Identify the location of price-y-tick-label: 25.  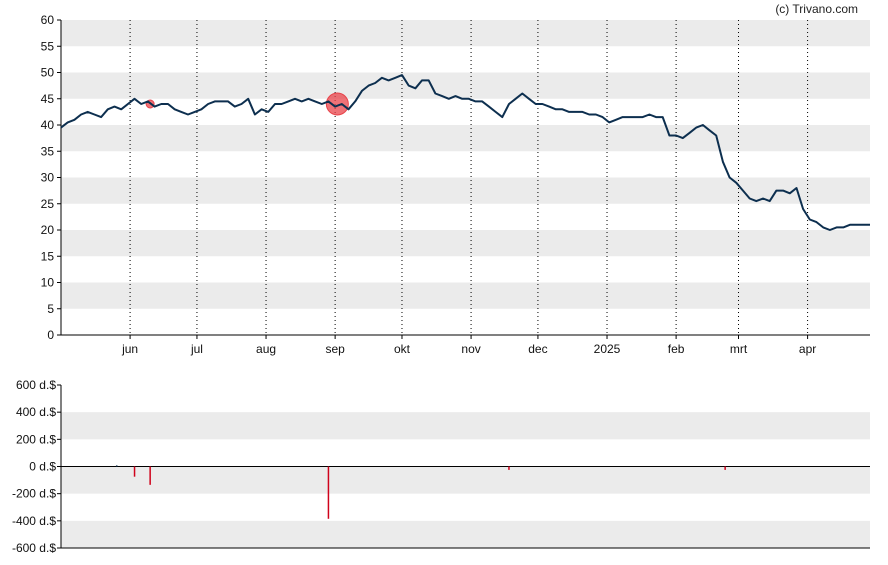
(48, 204).